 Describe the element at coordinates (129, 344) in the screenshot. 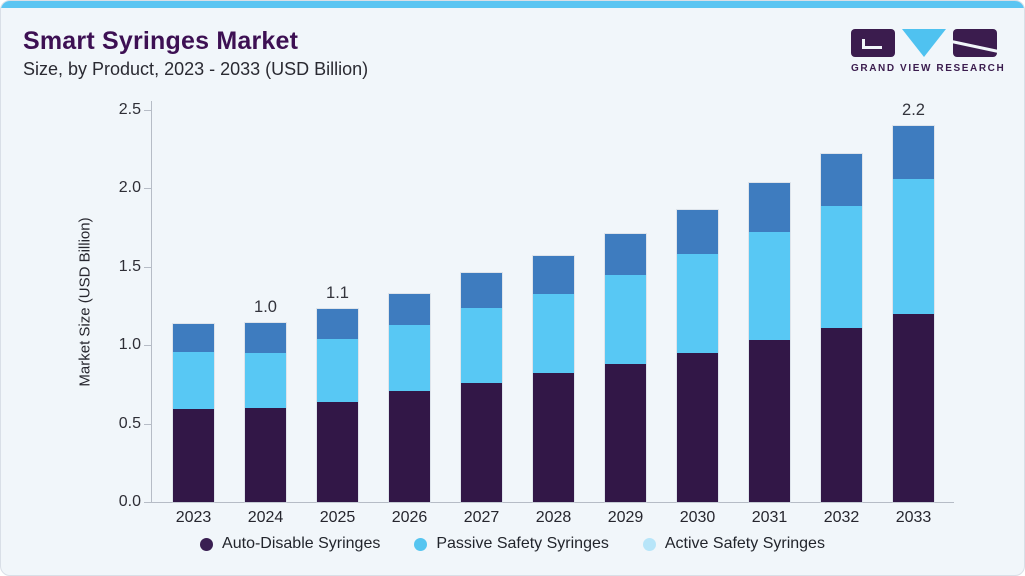

I see `y-tick-label: 1.0` at that location.